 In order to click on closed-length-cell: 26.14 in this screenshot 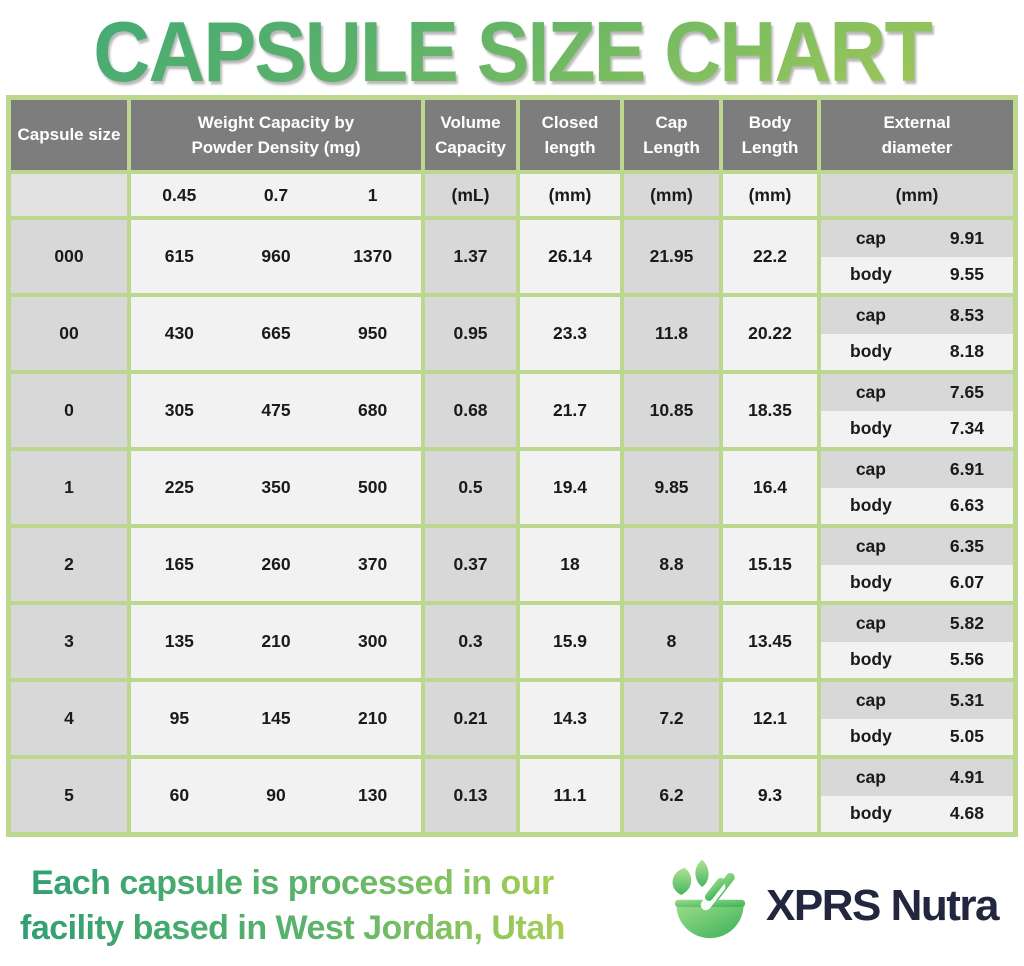, I will do `click(570, 256)`.